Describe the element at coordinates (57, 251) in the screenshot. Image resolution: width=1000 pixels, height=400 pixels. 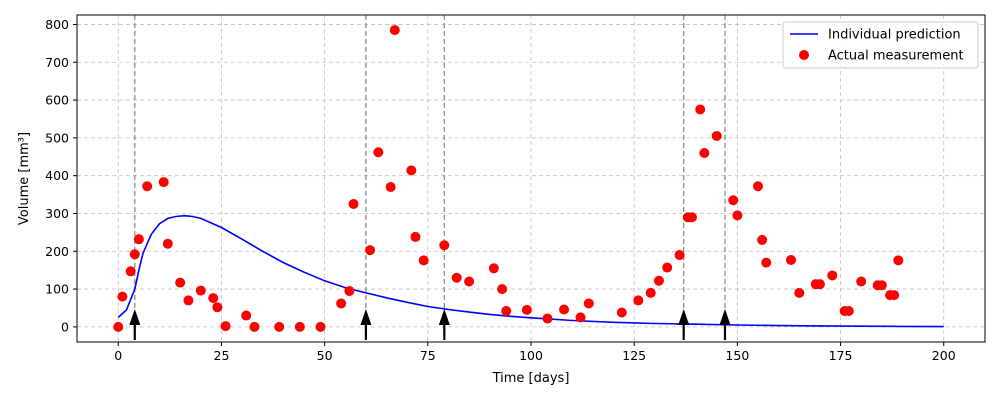
I see `y-tick-label: 200` at that location.